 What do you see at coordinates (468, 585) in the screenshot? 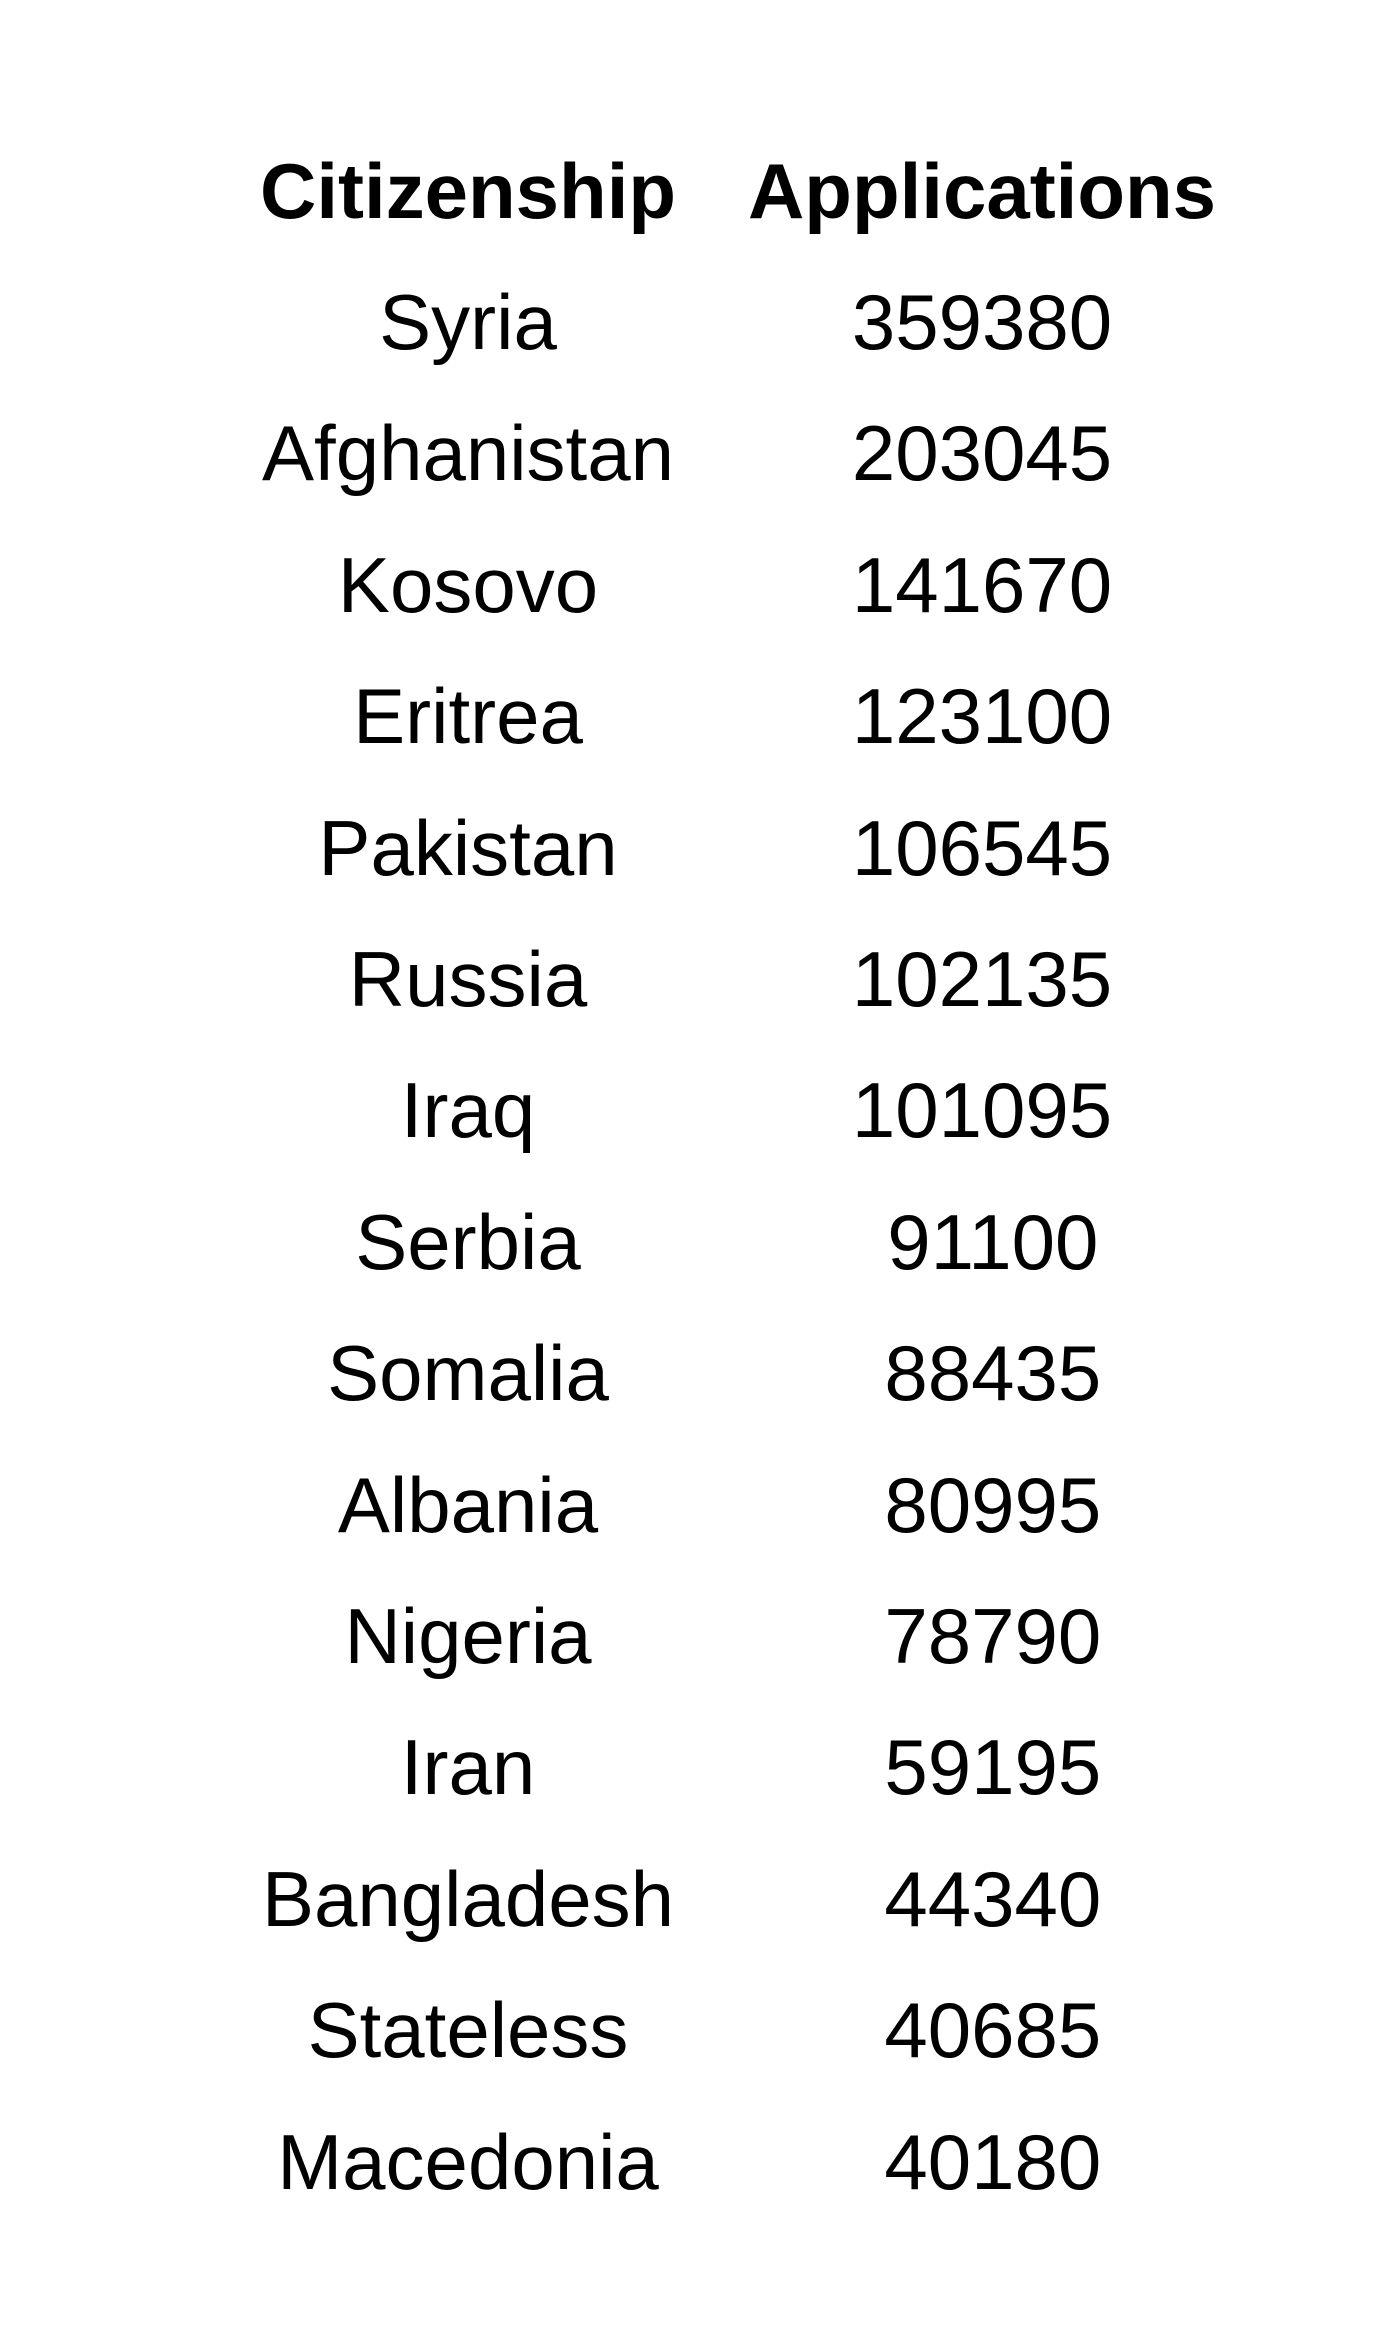
I see `citizenship-cell: Kosovo` at bounding box center [468, 585].